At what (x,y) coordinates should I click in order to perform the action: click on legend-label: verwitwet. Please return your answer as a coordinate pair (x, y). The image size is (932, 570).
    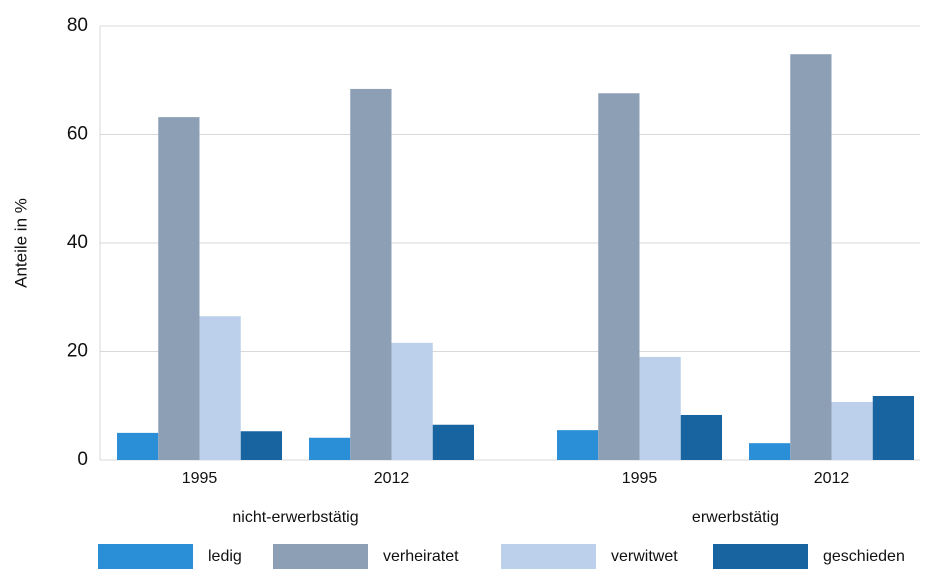
    Looking at the image, I should click on (644, 556).